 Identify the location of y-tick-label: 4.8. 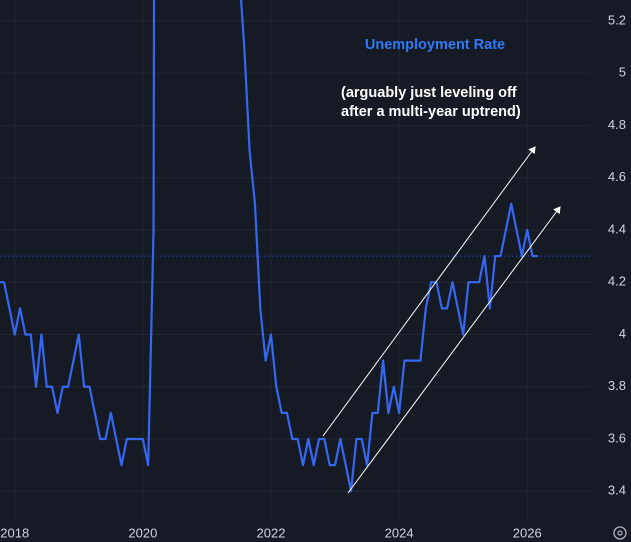
(617, 124).